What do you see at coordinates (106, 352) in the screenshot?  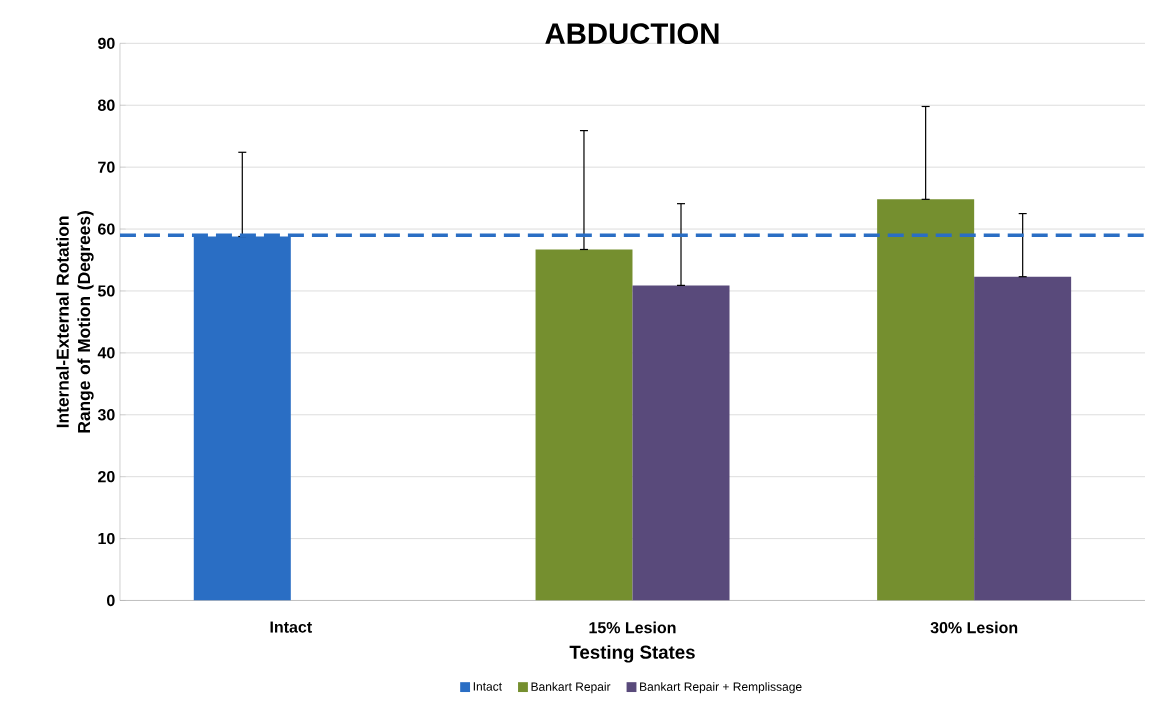 I see `y-tick-label: 40` at bounding box center [106, 352].